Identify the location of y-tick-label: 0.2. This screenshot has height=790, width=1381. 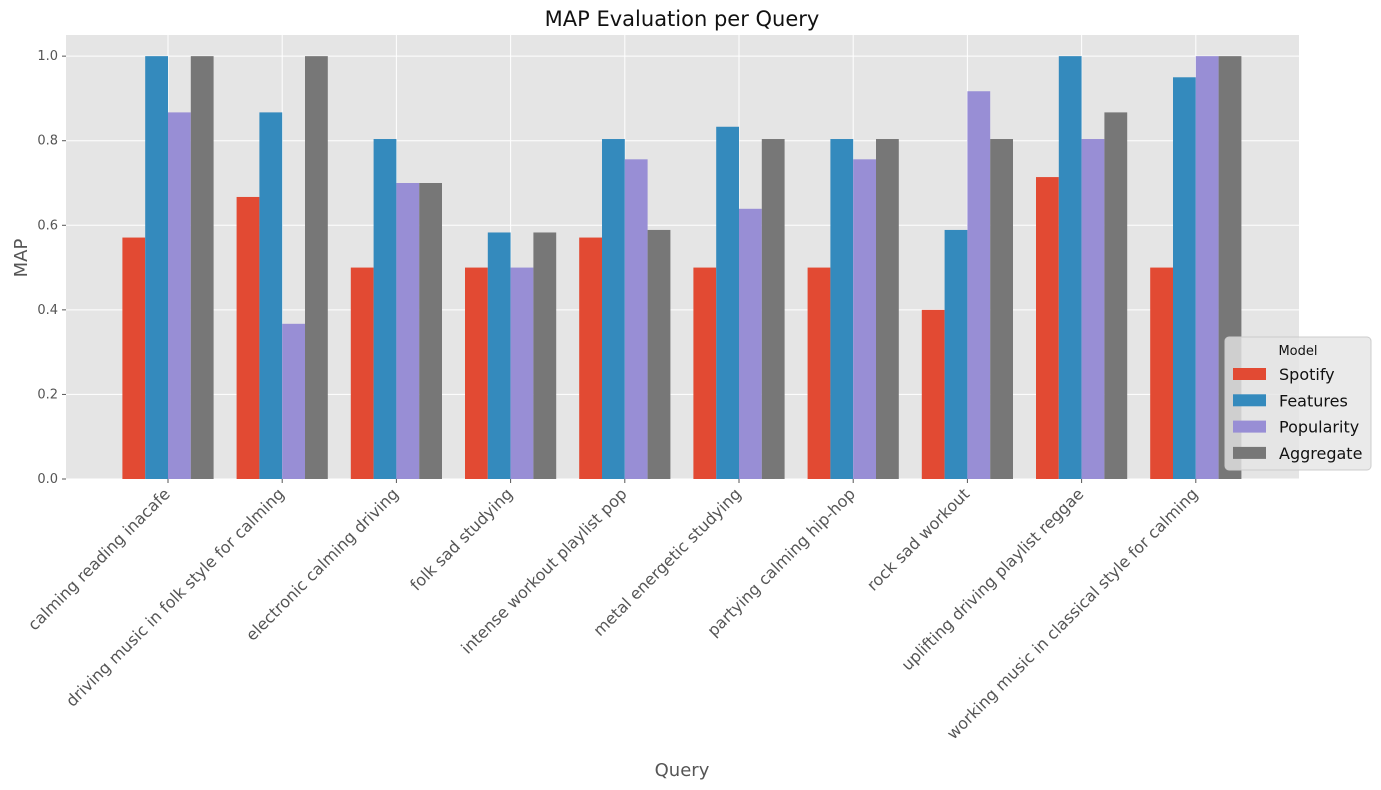
(47, 394).